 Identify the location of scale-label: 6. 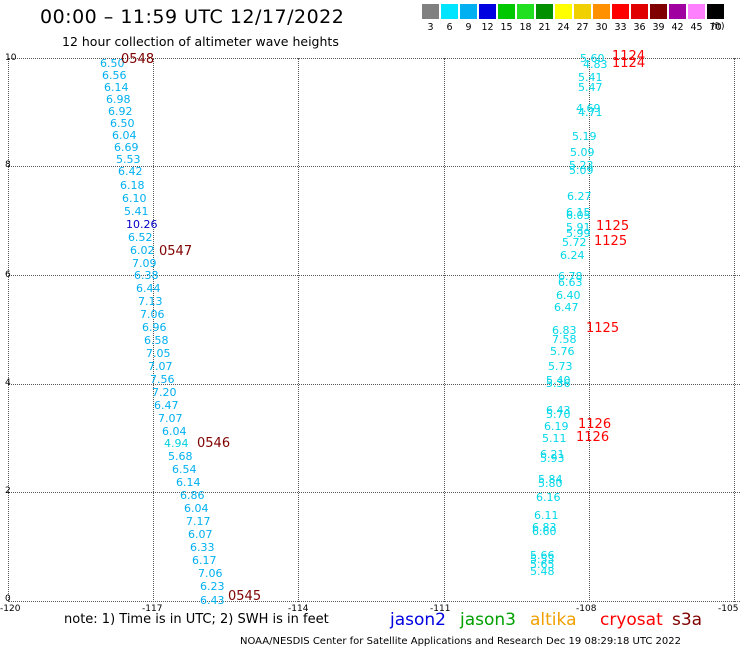
(449, 27).